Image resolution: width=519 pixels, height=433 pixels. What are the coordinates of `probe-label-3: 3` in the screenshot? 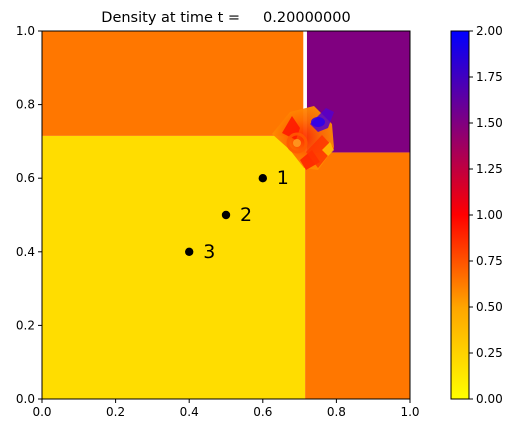 It's located at (209, 252).